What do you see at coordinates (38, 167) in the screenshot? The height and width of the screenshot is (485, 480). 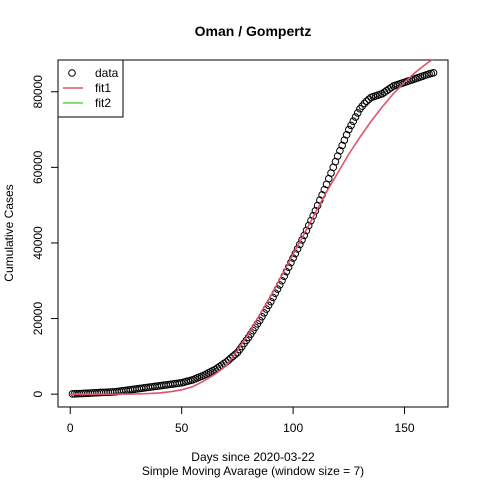 I see `y-tick-label: 60000` at bounding box center [38, 167].